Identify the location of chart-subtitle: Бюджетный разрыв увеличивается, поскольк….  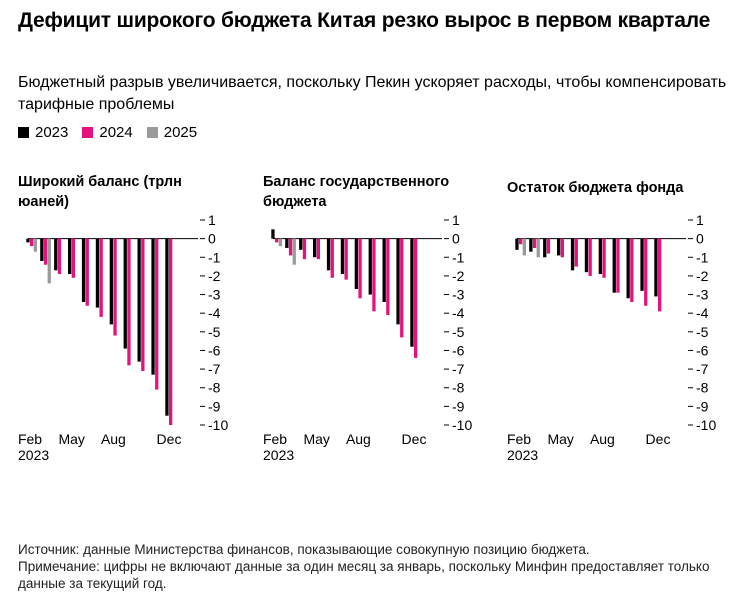
(372, 93).